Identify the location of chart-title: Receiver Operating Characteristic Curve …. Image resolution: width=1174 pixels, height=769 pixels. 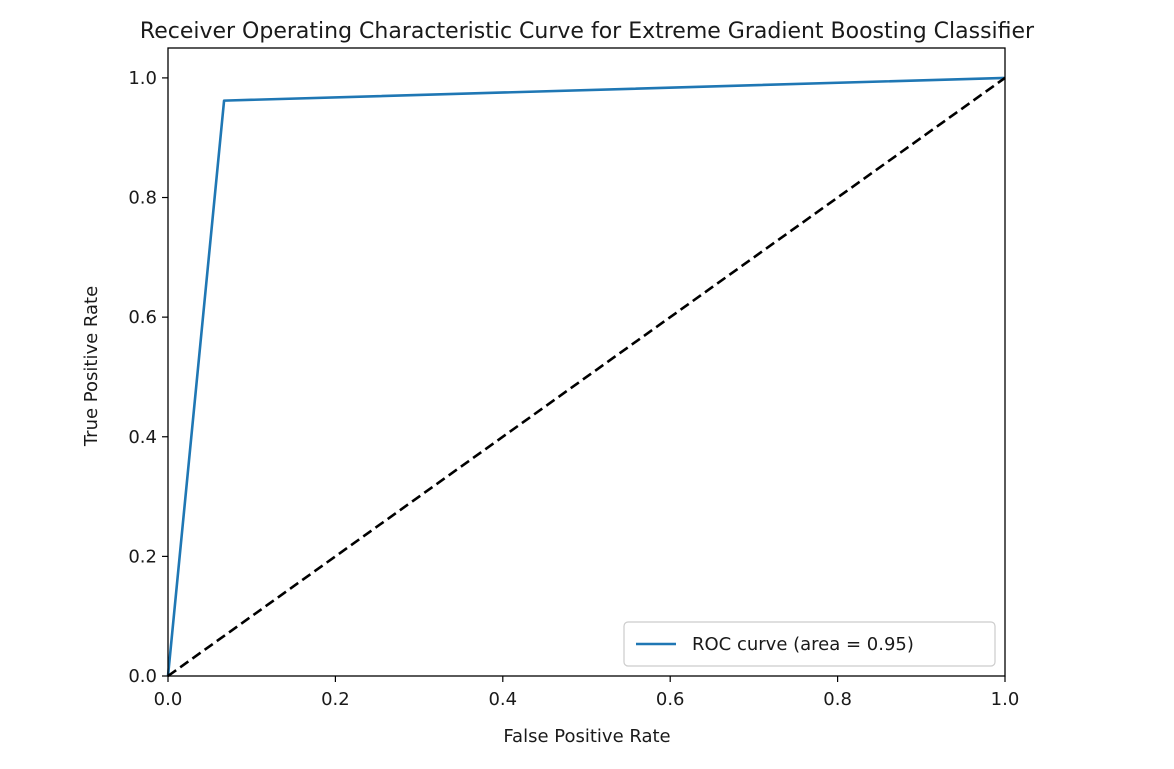
(587, 31).